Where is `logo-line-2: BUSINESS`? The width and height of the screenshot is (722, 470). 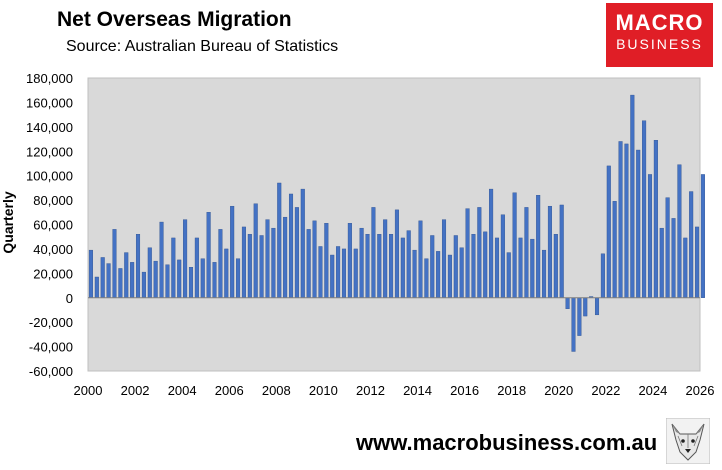
logo-line-2: BUSINESS is located at coordinates (659, 44).